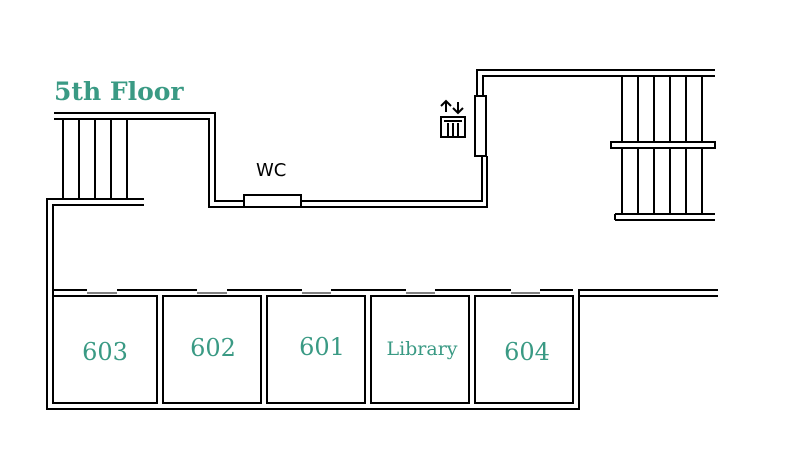 Image resolution: width=807 pixels, height=472 pixels. I want to click on floor-title: 5th Floor, so click(119, 91).